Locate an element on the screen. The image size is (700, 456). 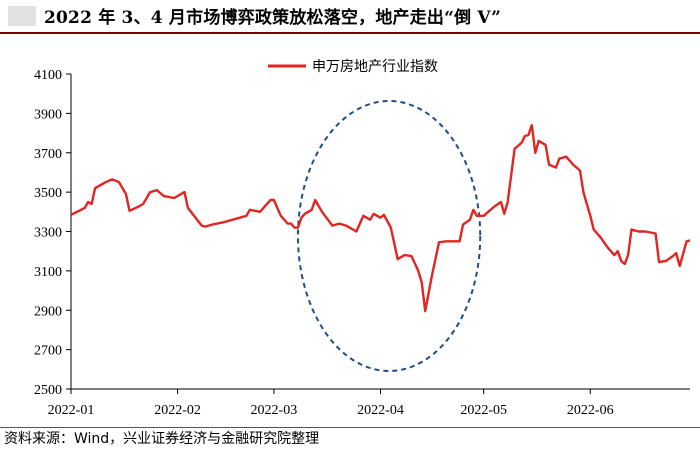
legend-label: 申万房地产行业指数 is located at coordinates (375, 67).